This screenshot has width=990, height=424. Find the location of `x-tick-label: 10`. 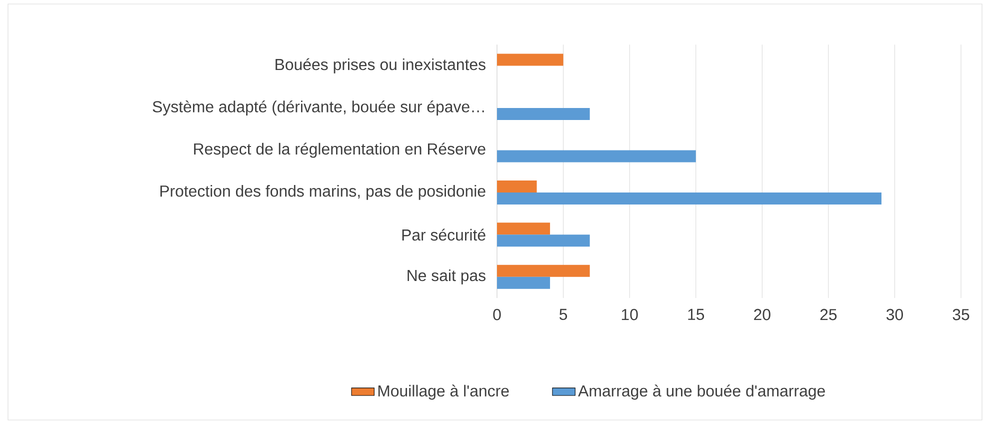

x-tick-label: 10 is located at coordinates (630, 314).